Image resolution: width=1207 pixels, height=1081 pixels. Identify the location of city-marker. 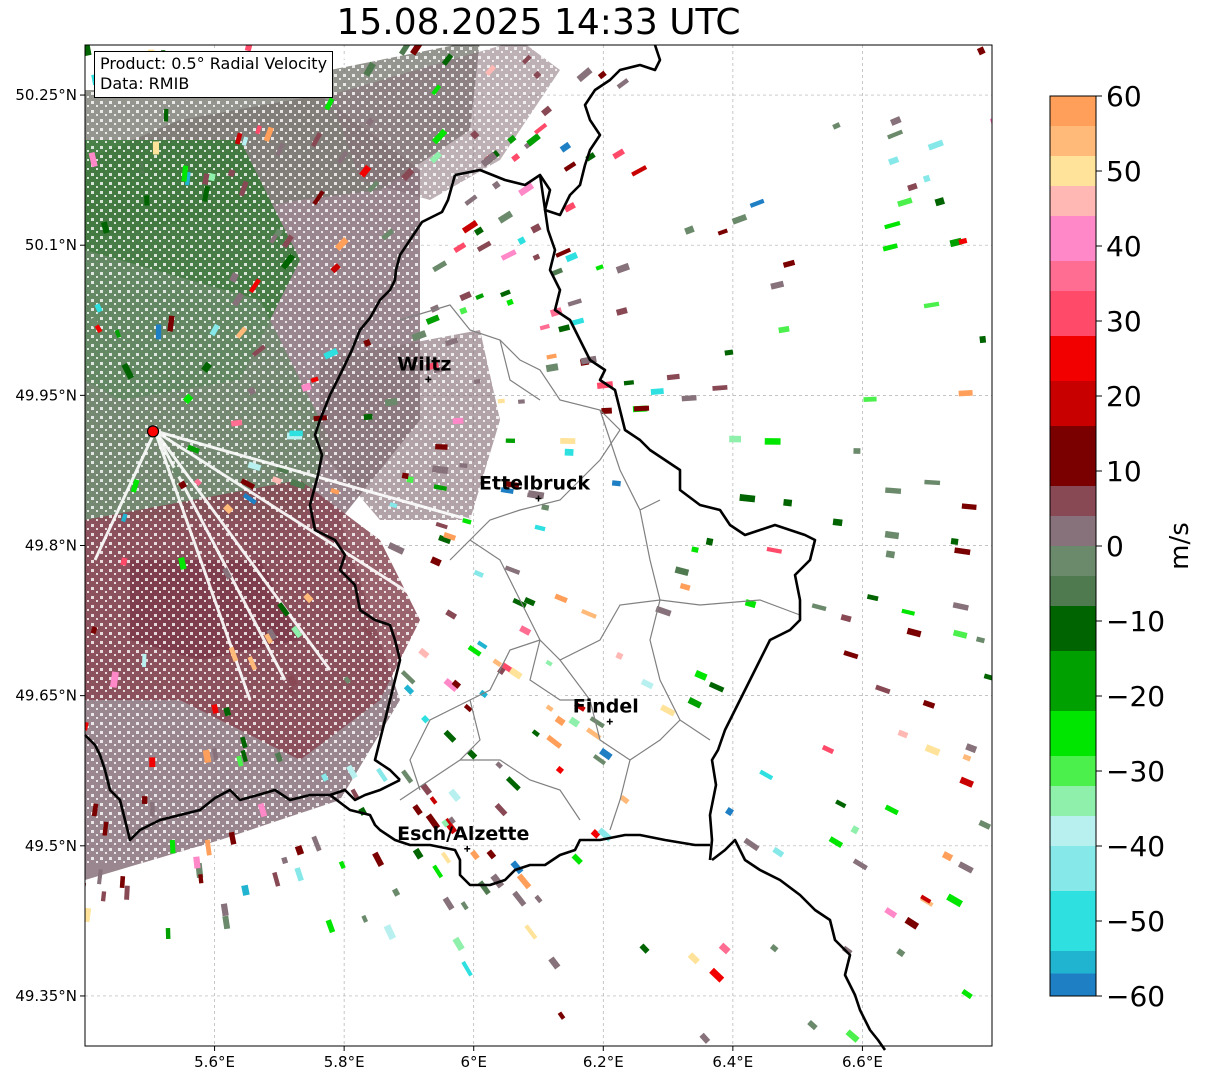
(467, 848).